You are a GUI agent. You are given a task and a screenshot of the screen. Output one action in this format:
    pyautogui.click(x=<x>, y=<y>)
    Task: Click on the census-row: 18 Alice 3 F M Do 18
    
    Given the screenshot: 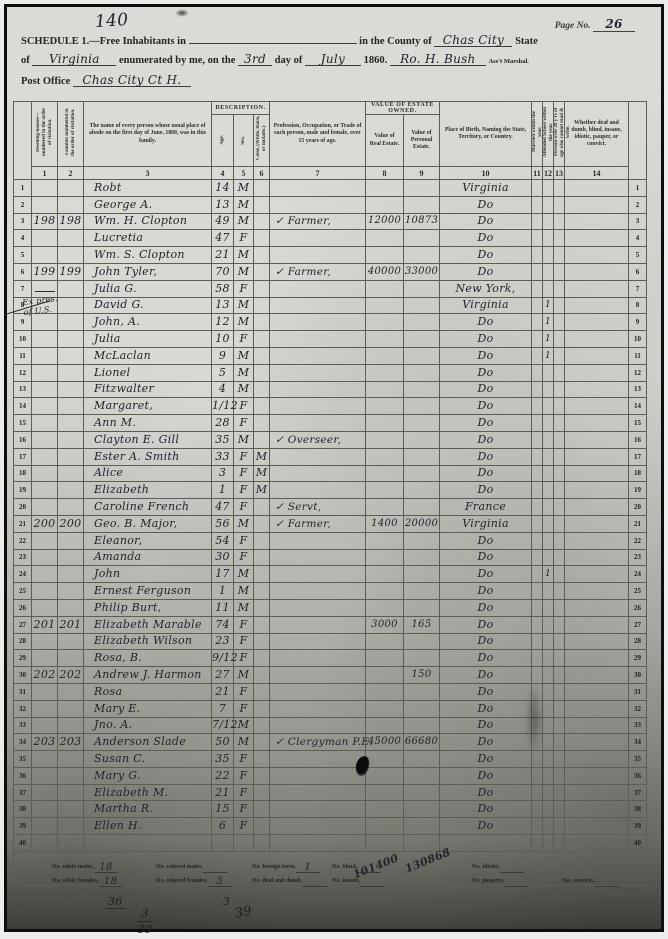 What is the action you would take?
    pyautogui.click(x=330, y=473)
    